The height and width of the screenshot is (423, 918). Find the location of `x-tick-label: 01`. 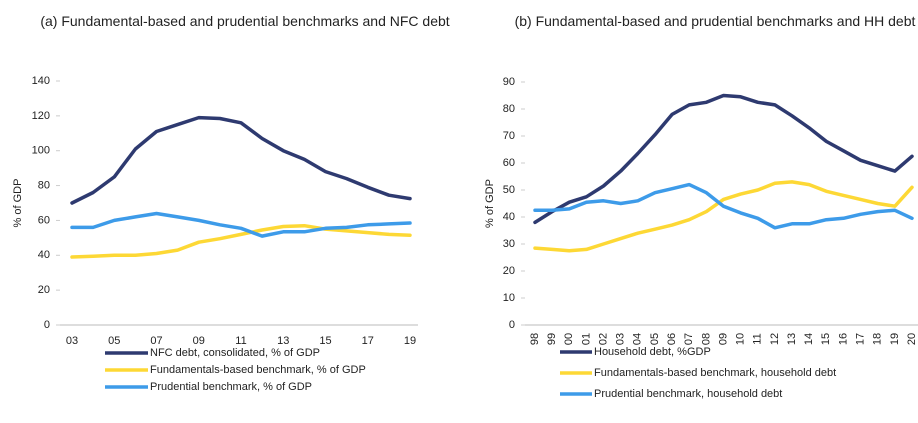

x-tick-label: 01 is located at coordinates (586, 339).